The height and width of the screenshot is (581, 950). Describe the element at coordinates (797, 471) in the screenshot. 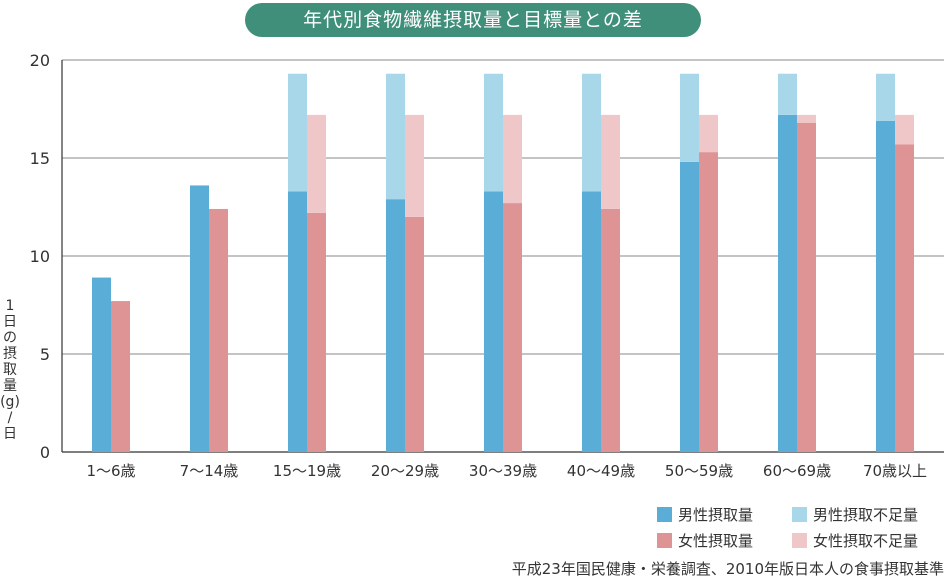

I see `x-tick-label: 60〜69歳` at that location.